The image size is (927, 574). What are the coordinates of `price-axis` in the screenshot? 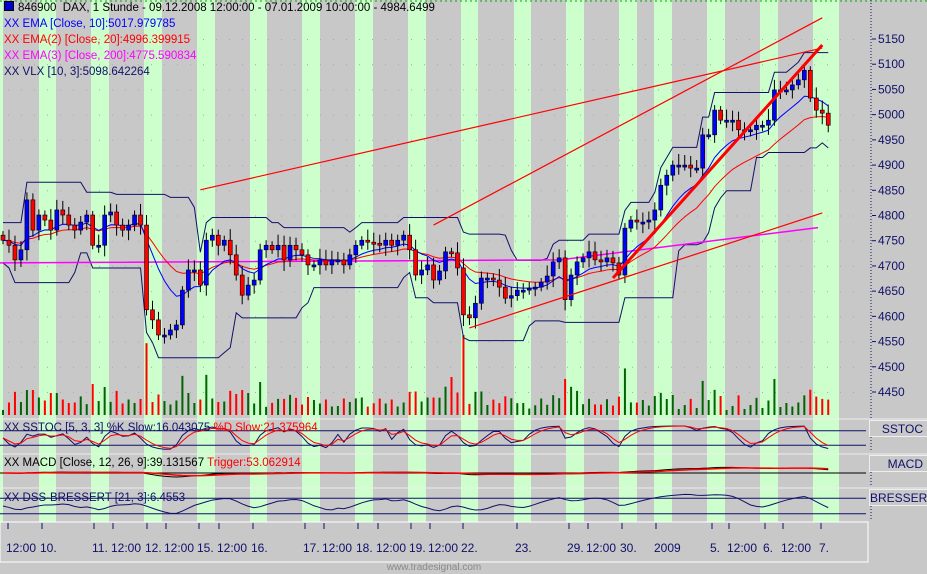 It's located at (896, 210).